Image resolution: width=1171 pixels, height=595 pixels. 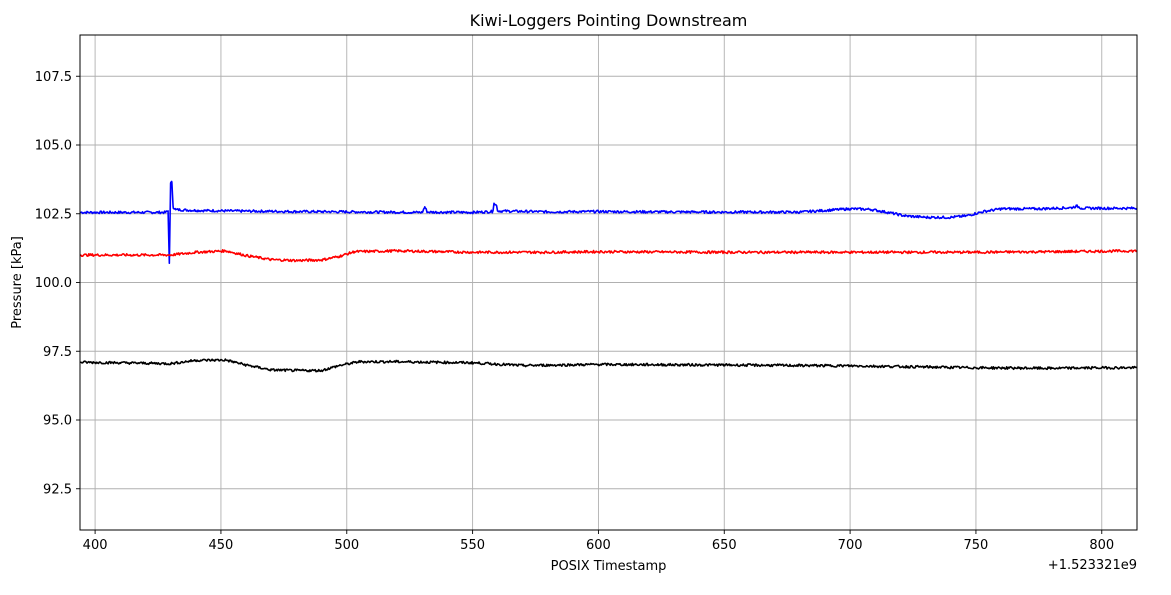 What do you see at coordinates (724, 545) in the screenshot?
I see `x-tick-label: 650` at bounding box center [724, 545].